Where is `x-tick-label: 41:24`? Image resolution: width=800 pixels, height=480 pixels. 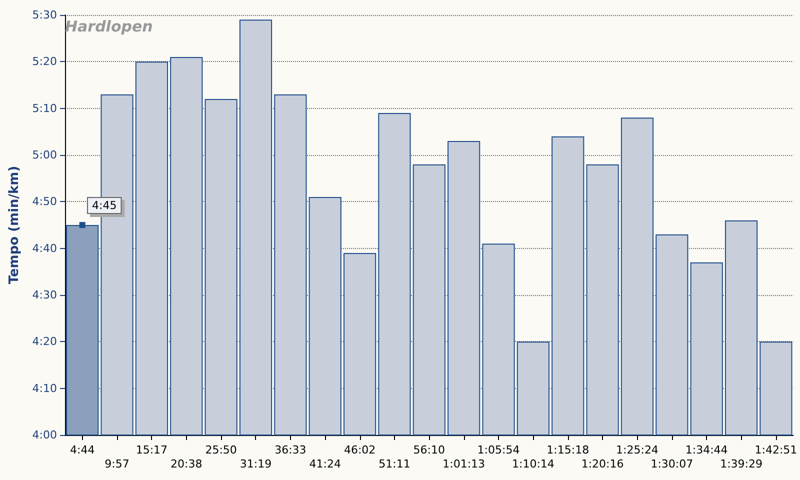
x-tick-label: 41:24 is located at coordinates (325, 464).